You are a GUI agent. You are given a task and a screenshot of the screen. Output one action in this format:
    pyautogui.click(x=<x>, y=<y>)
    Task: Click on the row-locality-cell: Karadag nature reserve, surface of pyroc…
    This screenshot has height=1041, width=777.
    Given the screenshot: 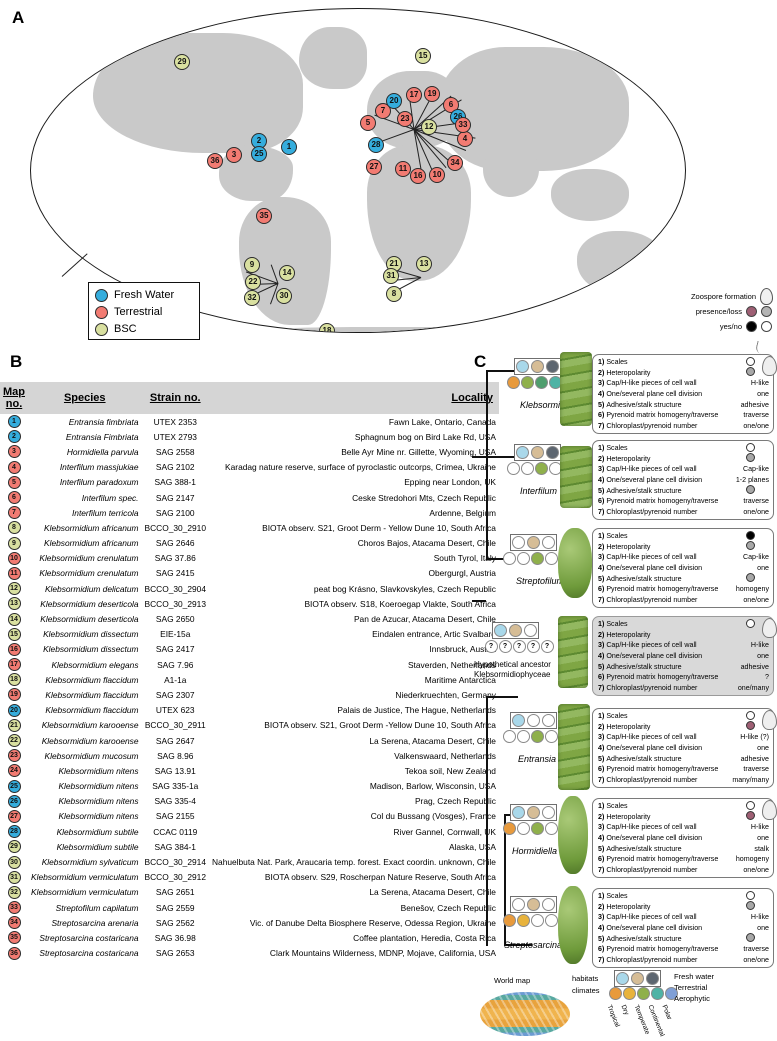 What is the action you would take?
    pyautogui.click(x=360, y=467)
    